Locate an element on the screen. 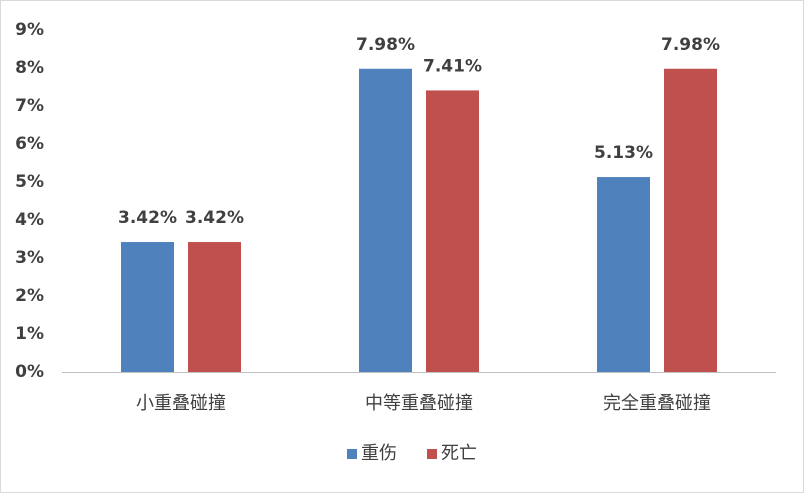  value-label: 5.13% is located at coordinates (623, 153).